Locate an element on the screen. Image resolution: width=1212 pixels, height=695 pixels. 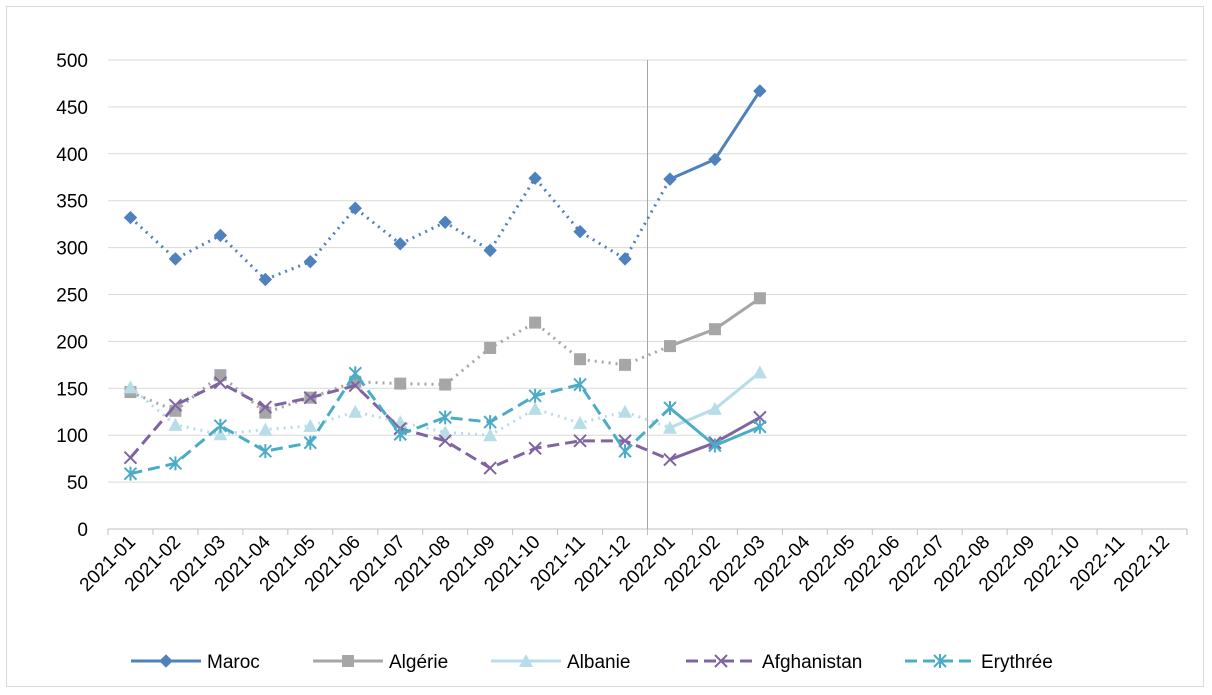
series-algérie is located at coordinates (445, 355).